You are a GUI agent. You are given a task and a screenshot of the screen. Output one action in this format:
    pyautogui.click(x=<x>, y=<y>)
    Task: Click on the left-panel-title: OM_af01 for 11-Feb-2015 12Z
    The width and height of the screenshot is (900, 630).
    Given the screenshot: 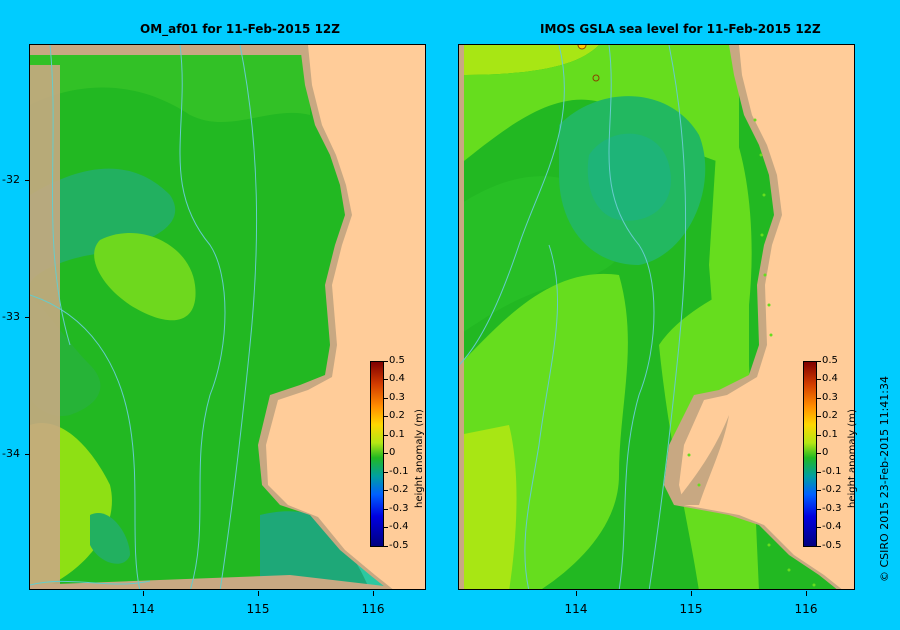 What is the action you would take?
    pyautogui.click(x=240, y=29)
    